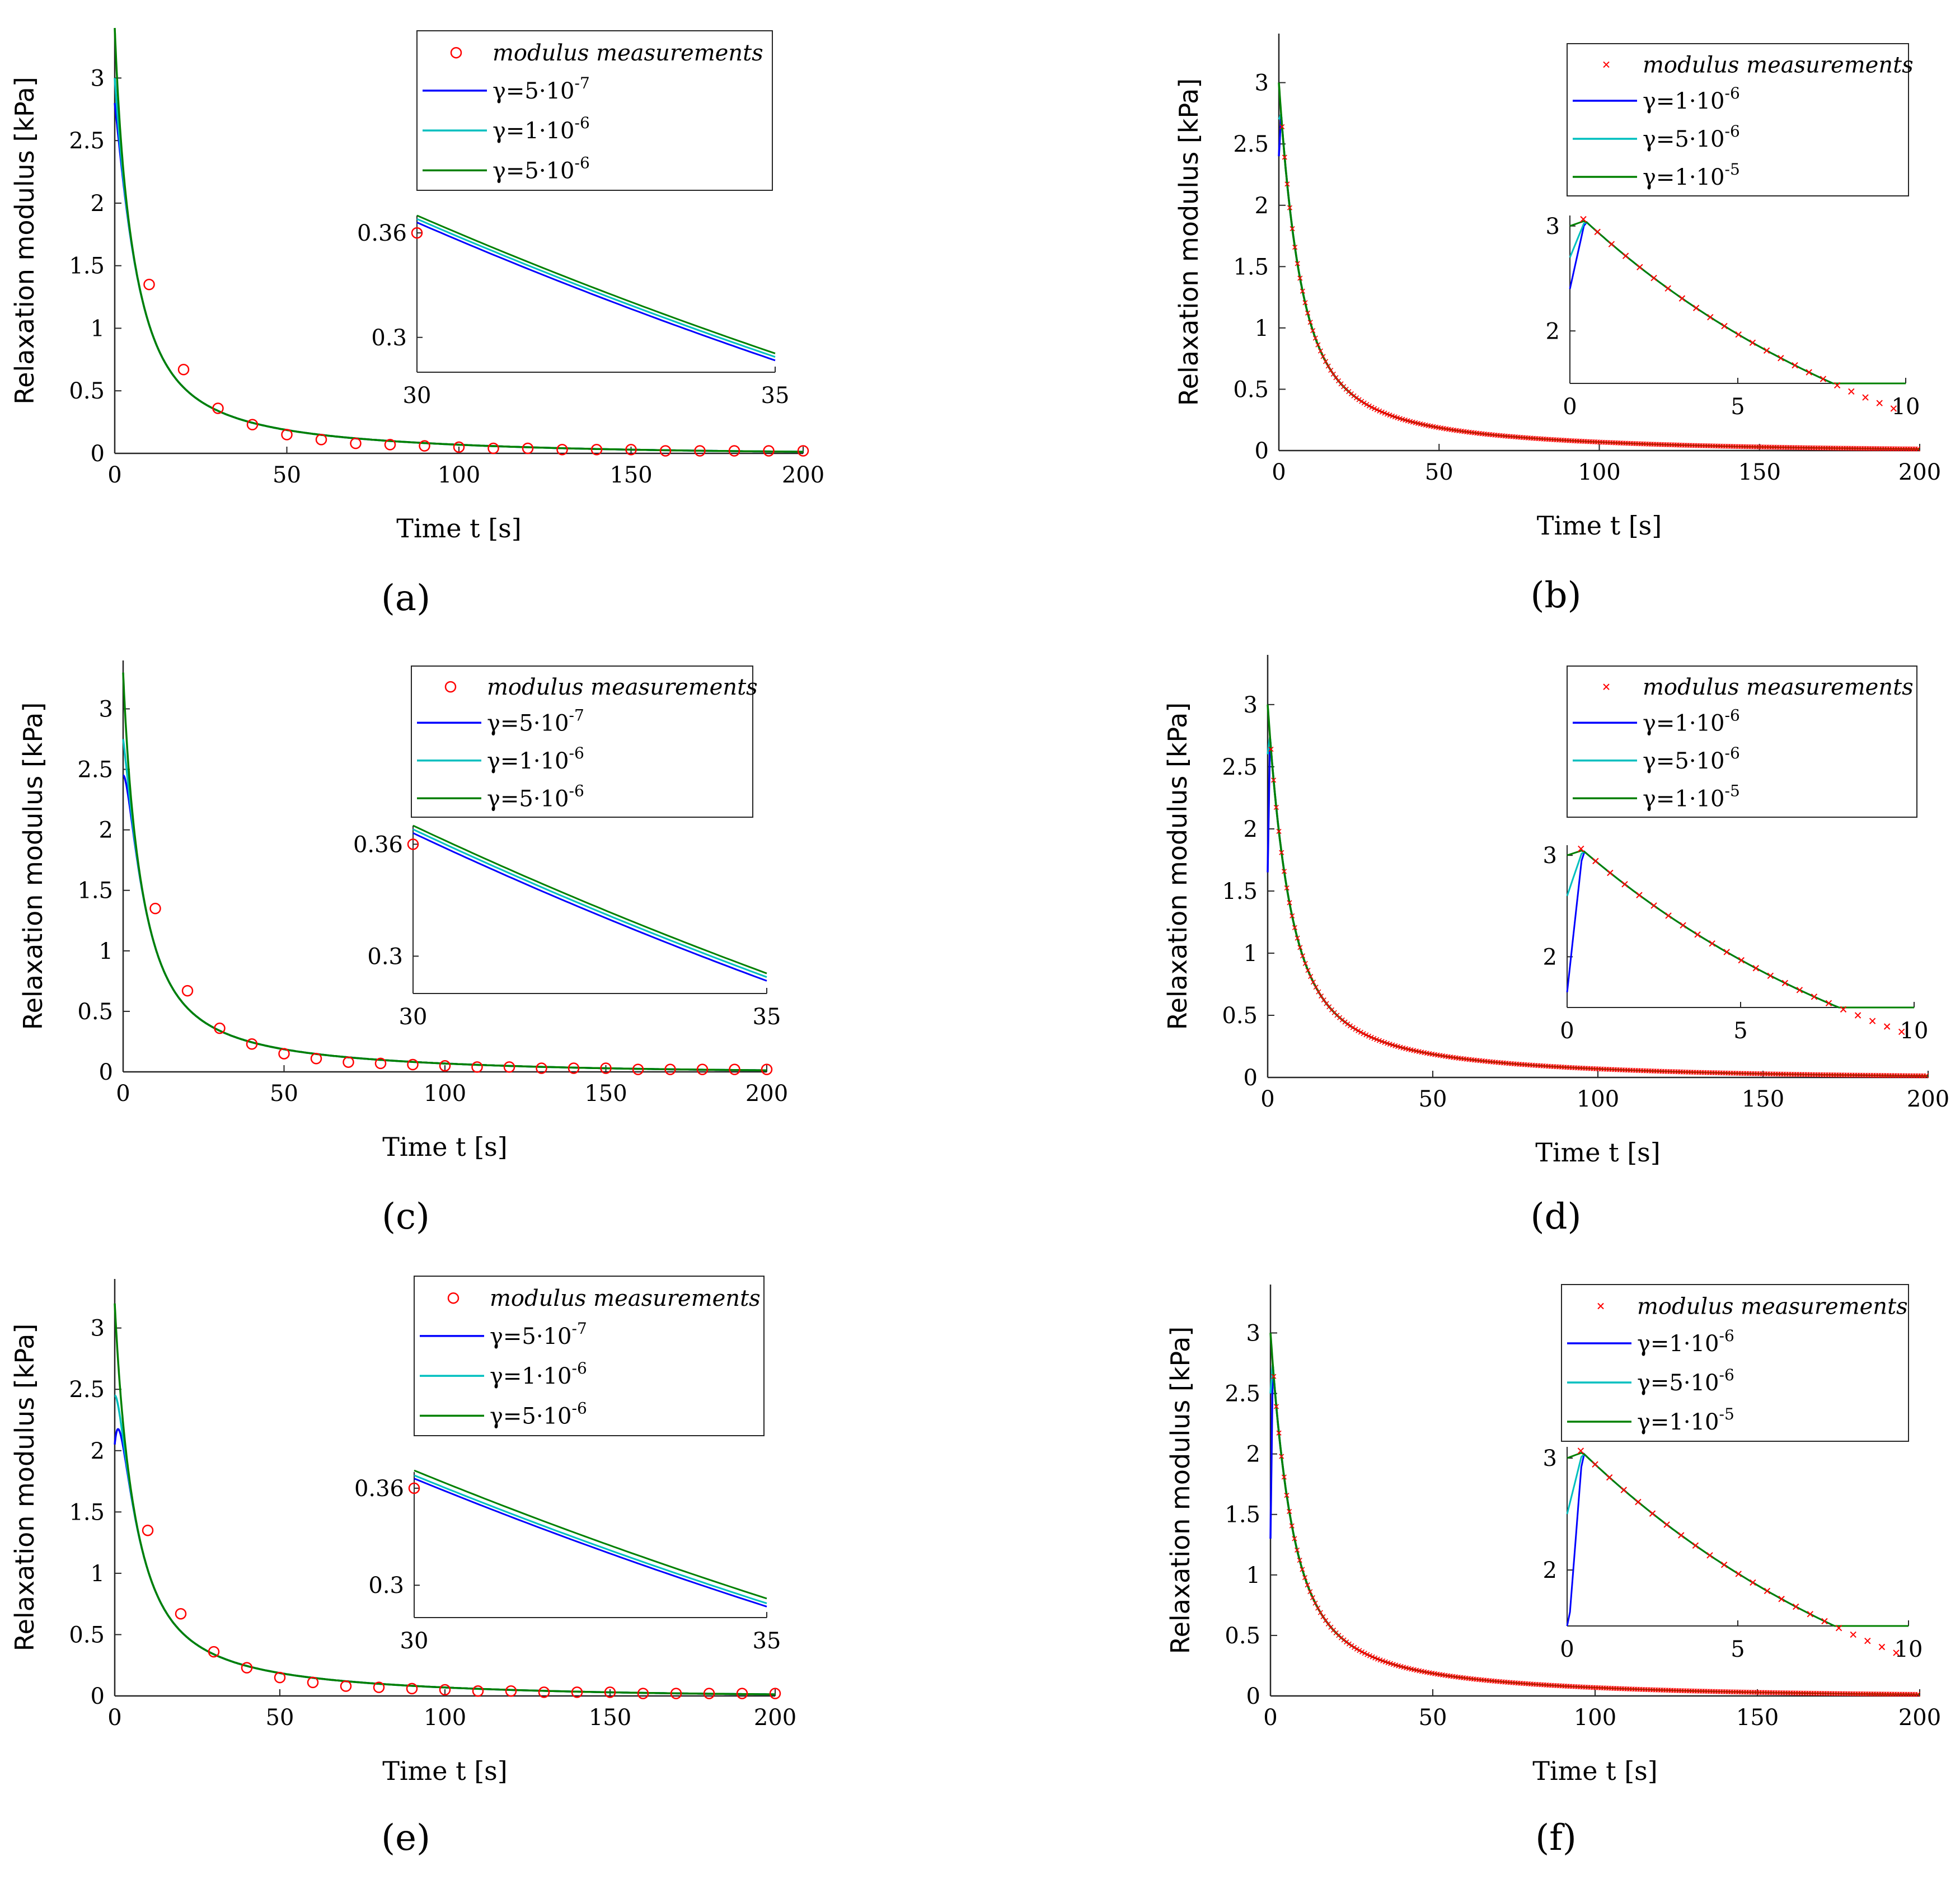 The height and width of the screenshot is (1884, 1960). I want to click on legend-label-3: γ=1·10-5, so click(1691, 175).